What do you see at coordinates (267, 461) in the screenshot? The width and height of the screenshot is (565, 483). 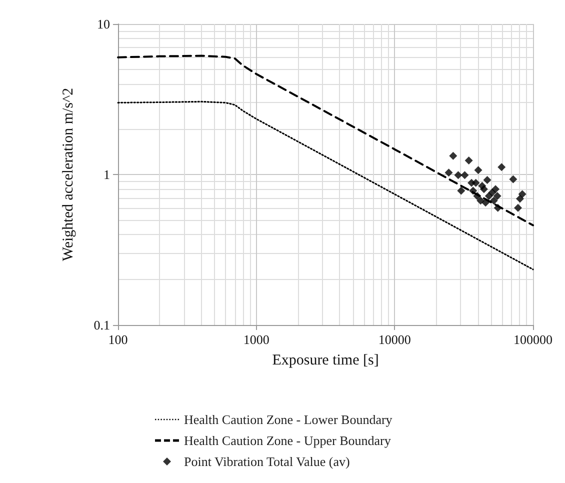 I see `legend-label: Point Vibration Total Value (av)` at bounding box center [267, 461].